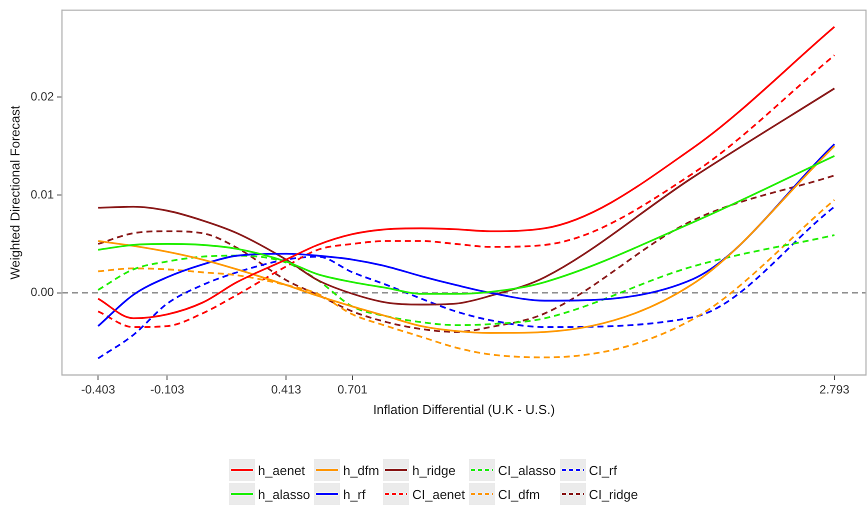 The image size is (867, 520). What do you see at coordinates (42, 97) in the screenshot?
I see `y-tick-label: 0.02` at bounding box center [42, 97].